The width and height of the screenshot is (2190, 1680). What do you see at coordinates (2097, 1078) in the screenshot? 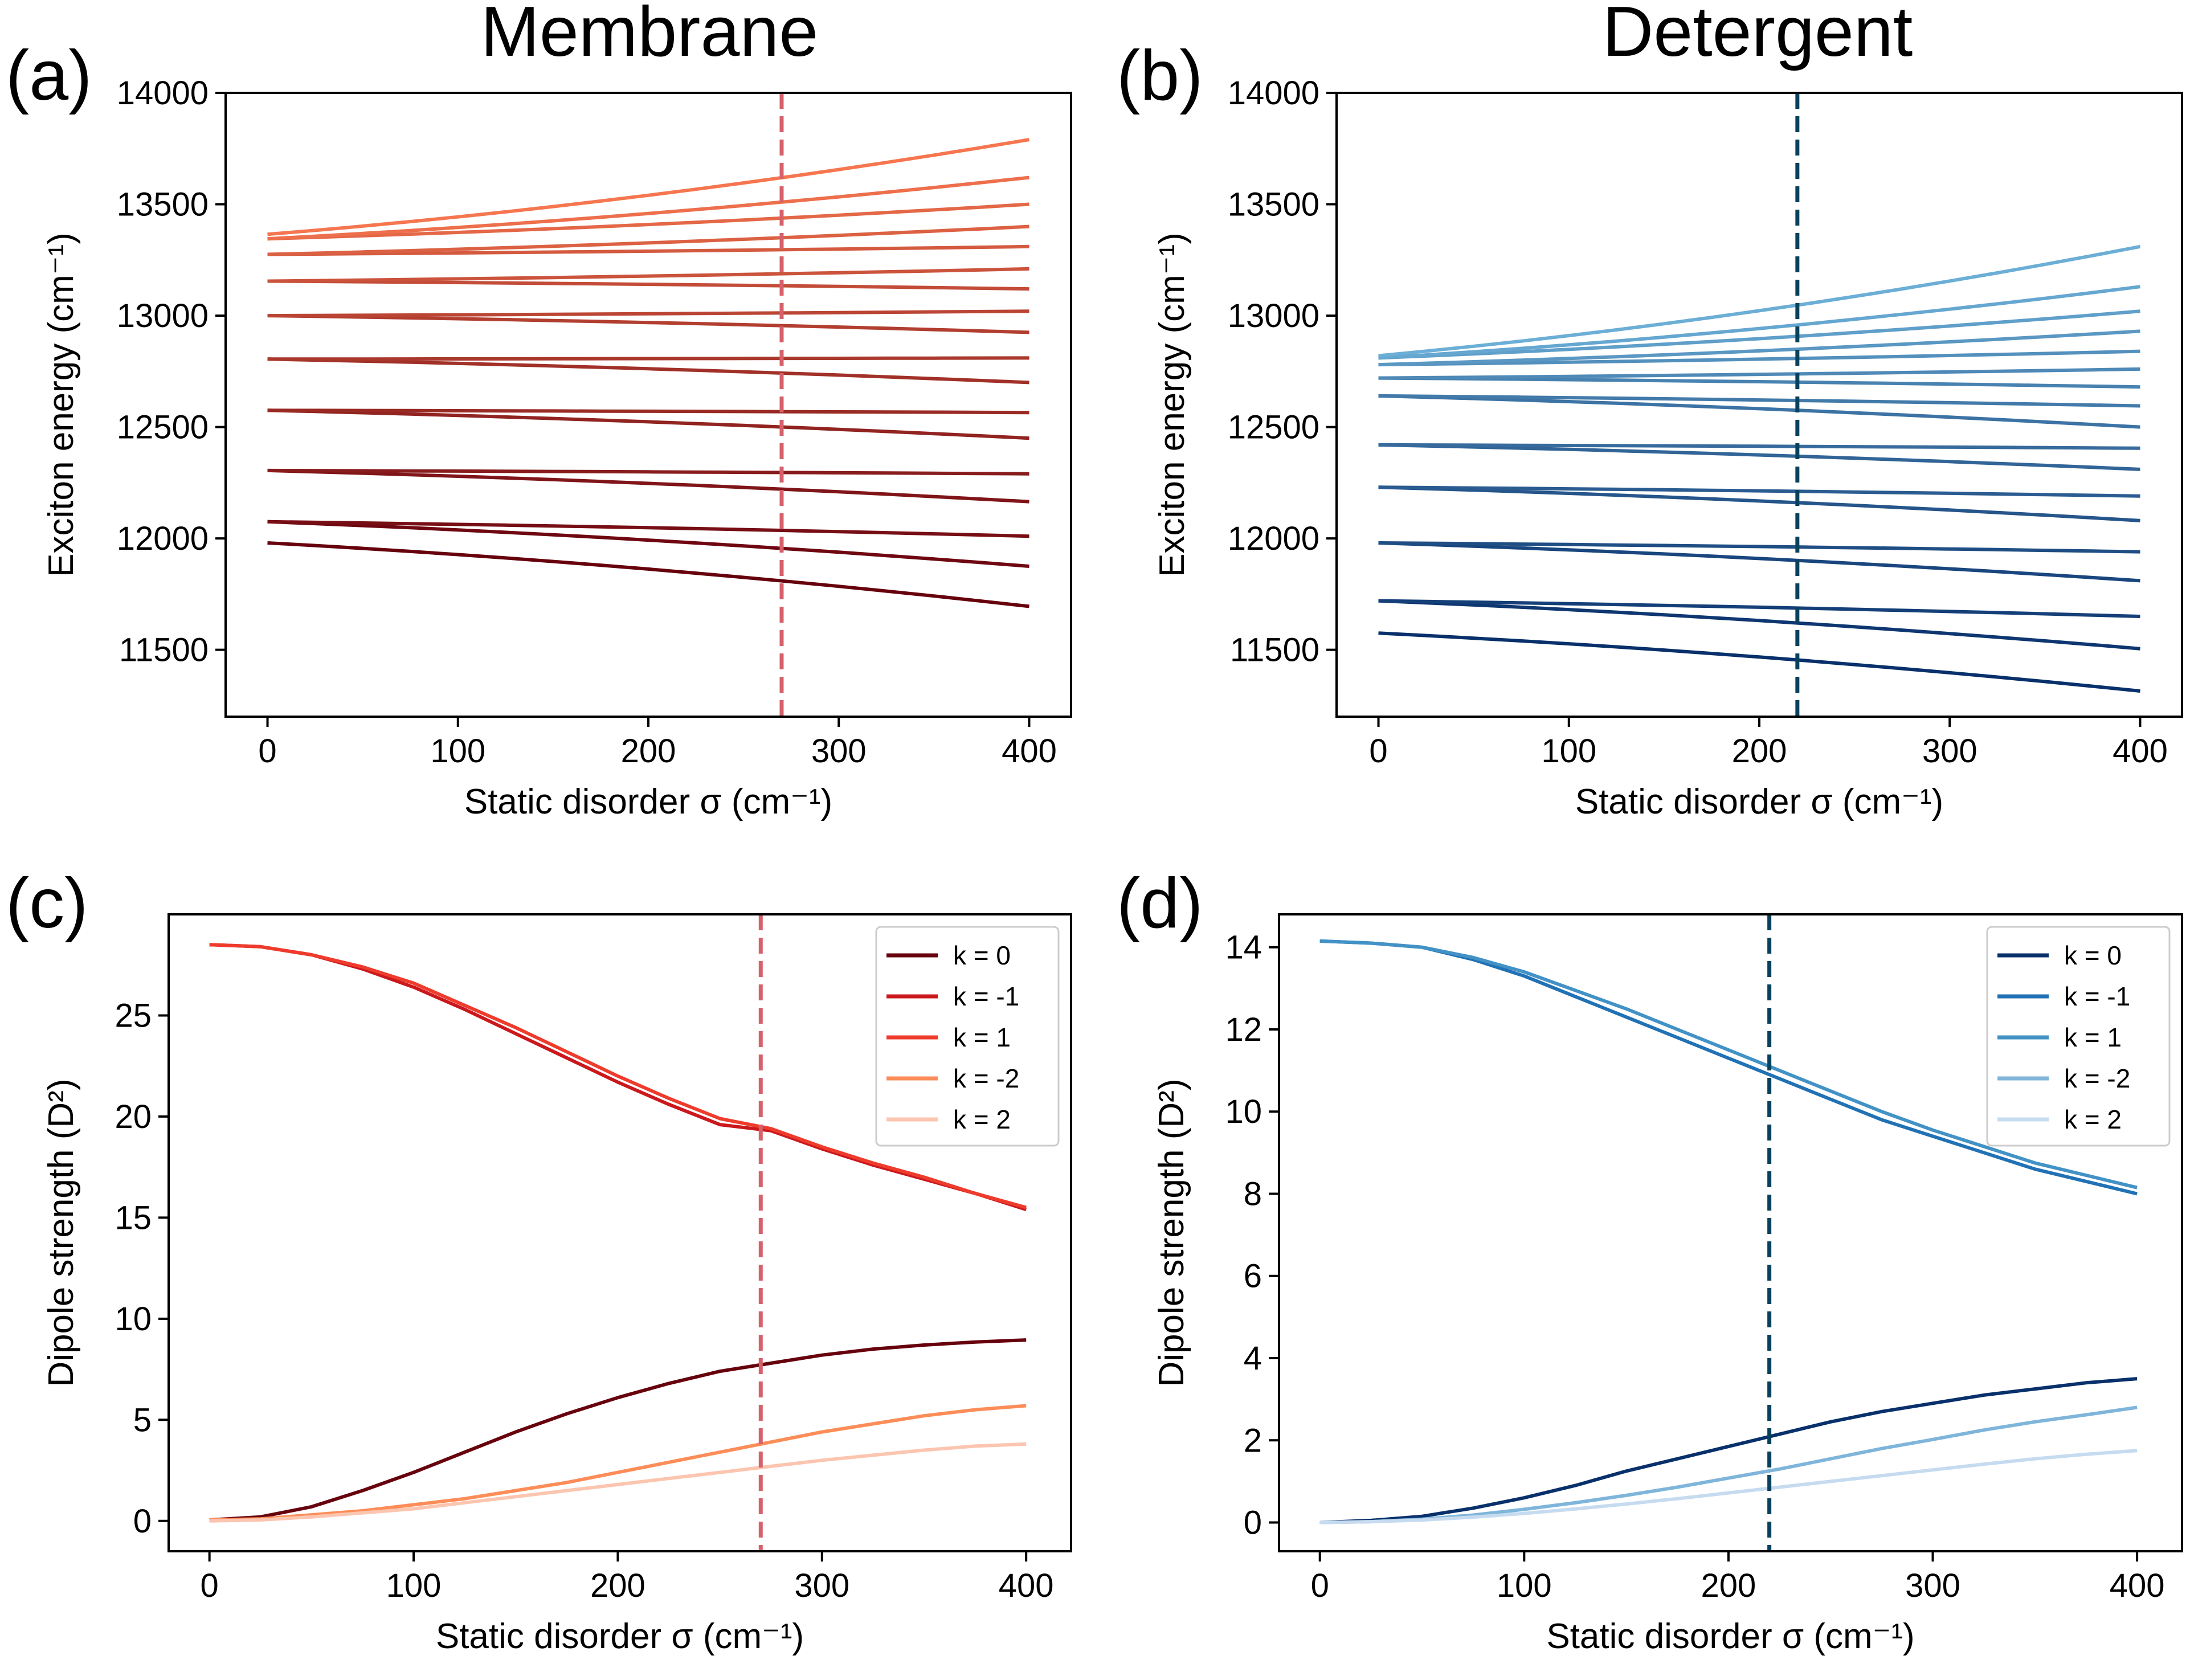
I see `legend-label: k = -2` at bounding box center [2097, 1078].